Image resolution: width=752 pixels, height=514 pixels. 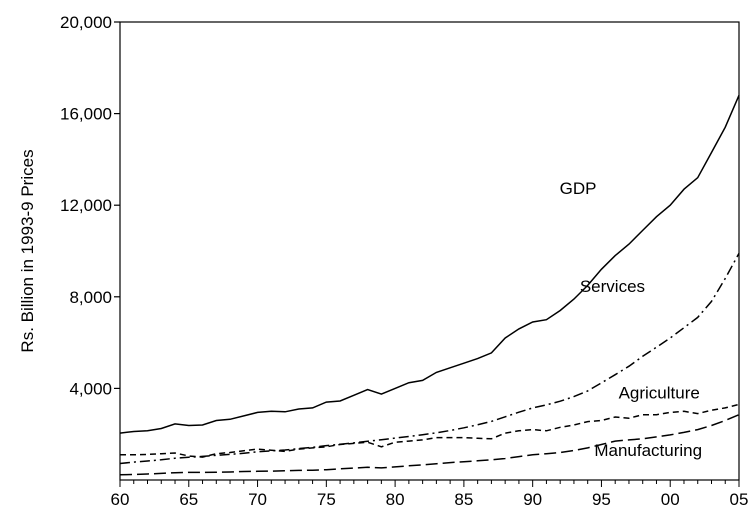 What do you see at coordinates (86, 22) in the screenshot?
I see `y-tick-label: 20,000` at bounding box center [86, 22].